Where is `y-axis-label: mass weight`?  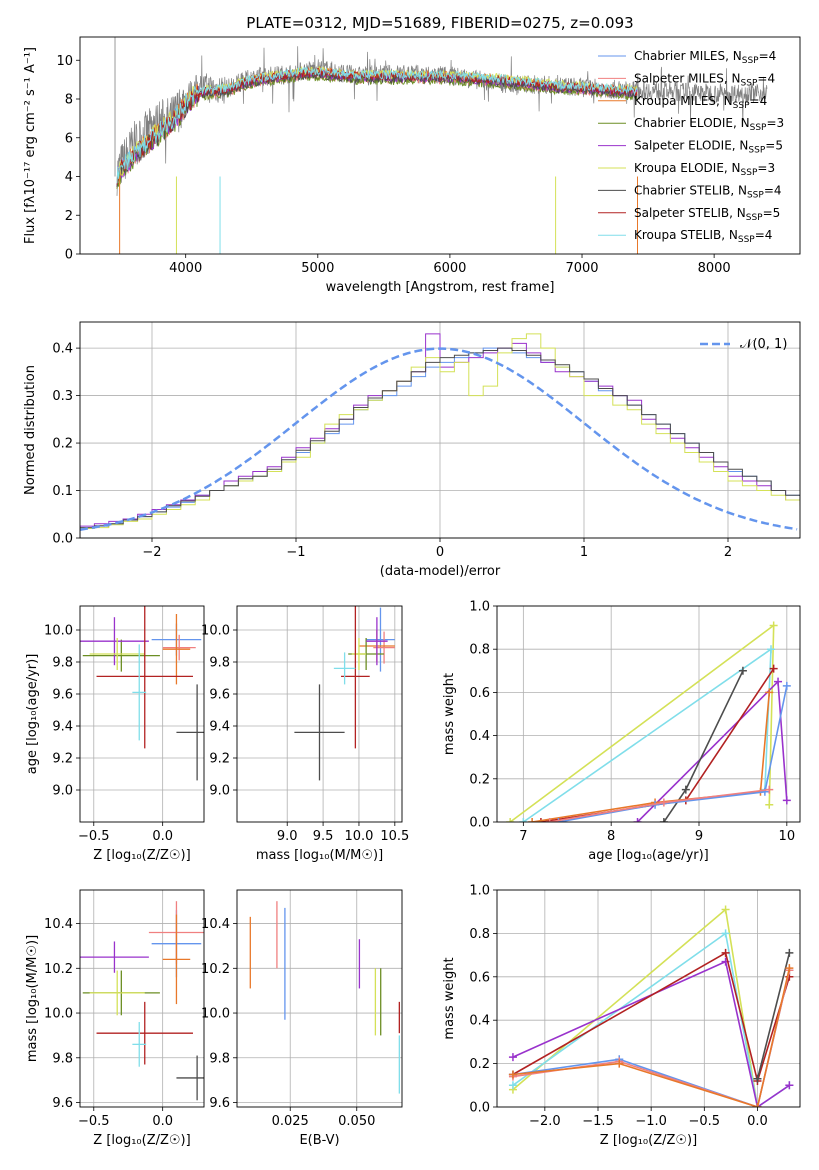 y-axis-label: mass weight is located at coordinates (449, 714).